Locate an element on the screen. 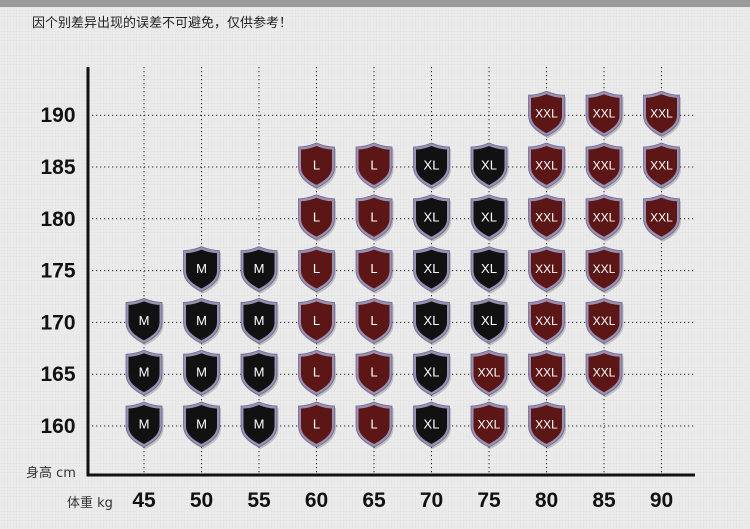 The width and height of the screenshot is (750, 529). size-badge-85-190: XXL is located at coordinates (604, 114).